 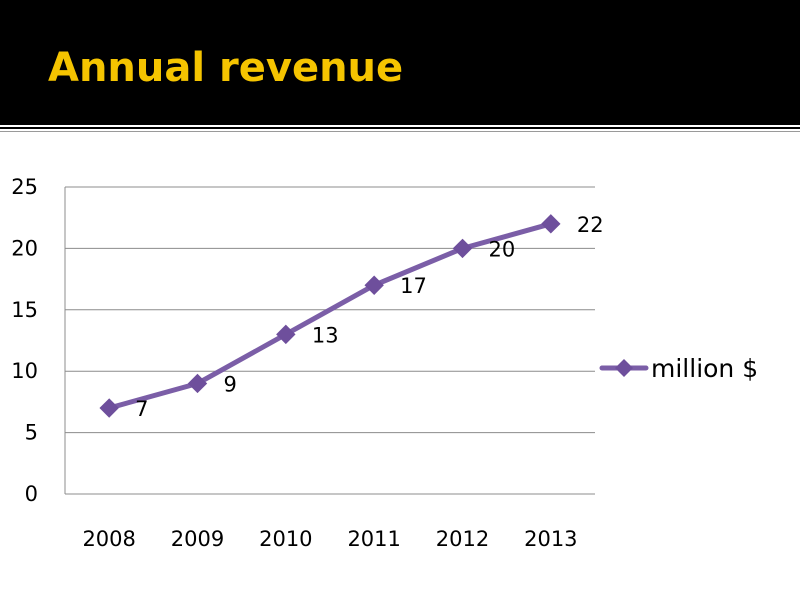 What do you see at coordinates (285, 539) in the screenshot?
I see `x-tick-label: 2010` at bounding box center [285, 539].